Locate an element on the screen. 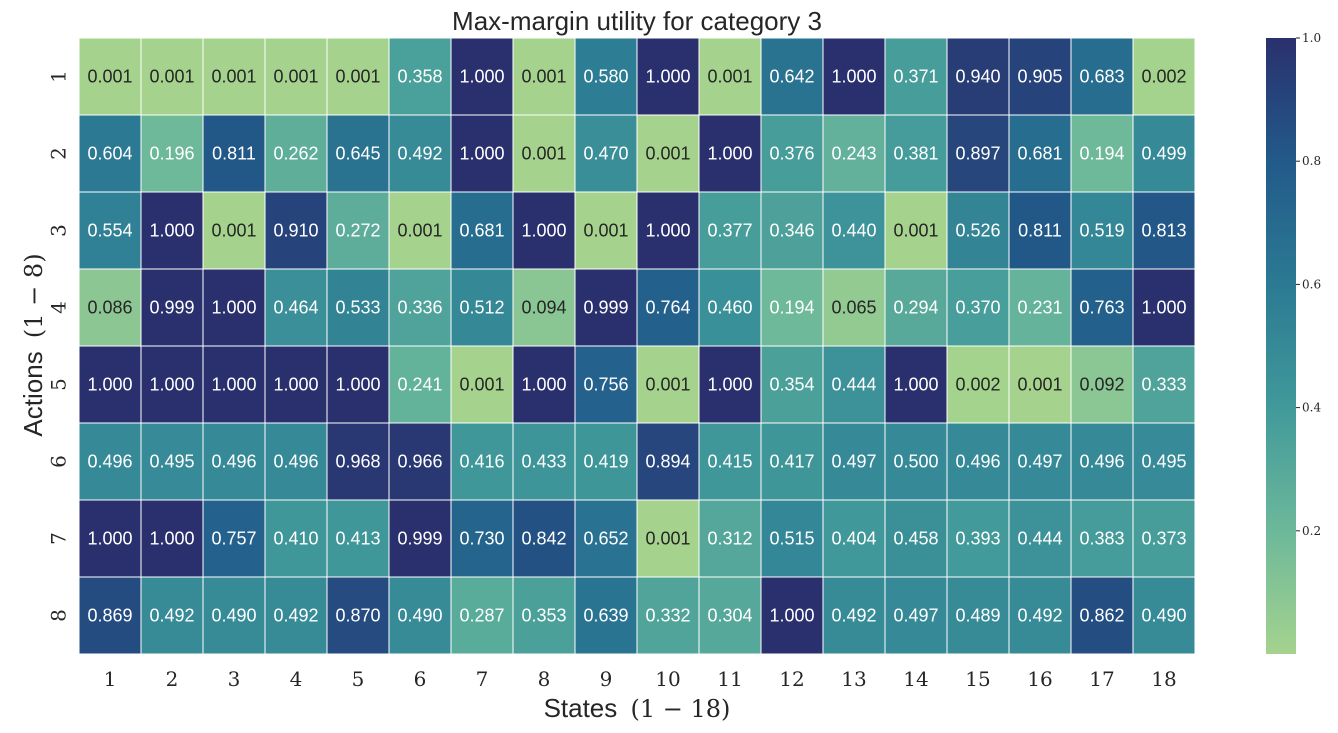  cell-value-label: 0.652 is located at coordinates (605, 539).